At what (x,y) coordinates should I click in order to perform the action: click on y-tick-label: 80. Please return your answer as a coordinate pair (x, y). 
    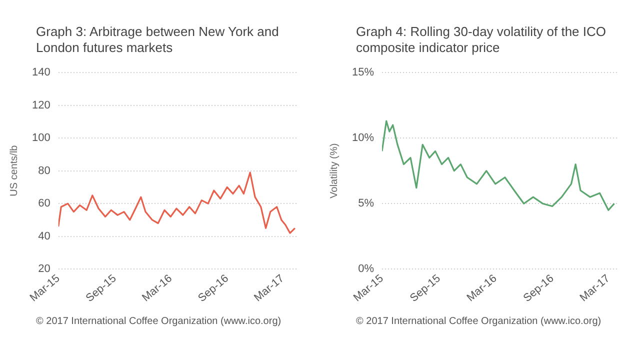
    Looking at the image, I should click on (44, 170).